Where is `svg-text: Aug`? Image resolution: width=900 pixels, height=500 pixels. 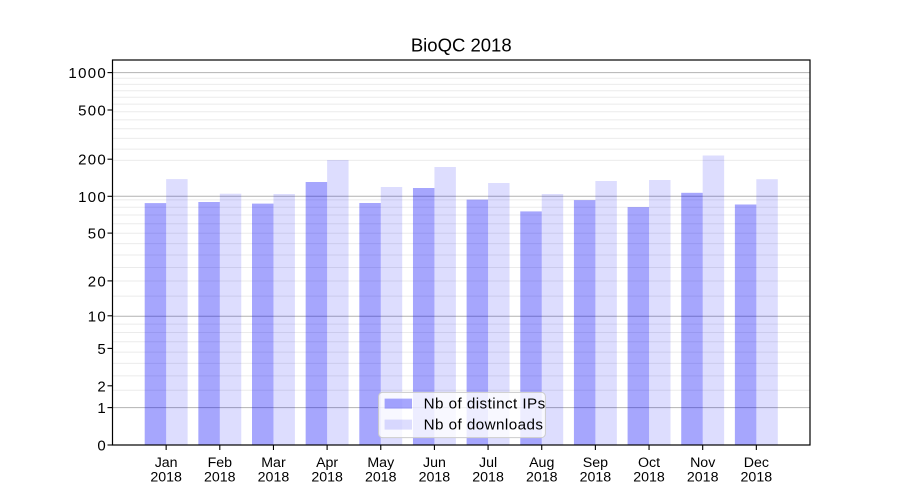 svg-text: Aug is located at coordinates (541, 463).